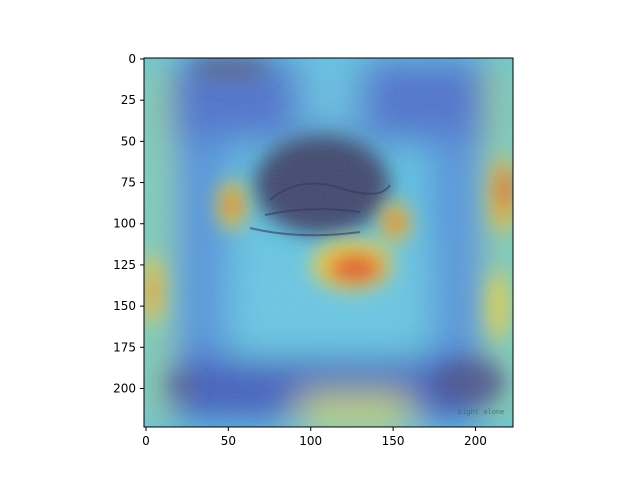 This screenshot has height=480, width=640. What do you see at coordinates (475, 441) in the screenshot?
I see `x-tick-label: 200` at bounding box center [475, 441].